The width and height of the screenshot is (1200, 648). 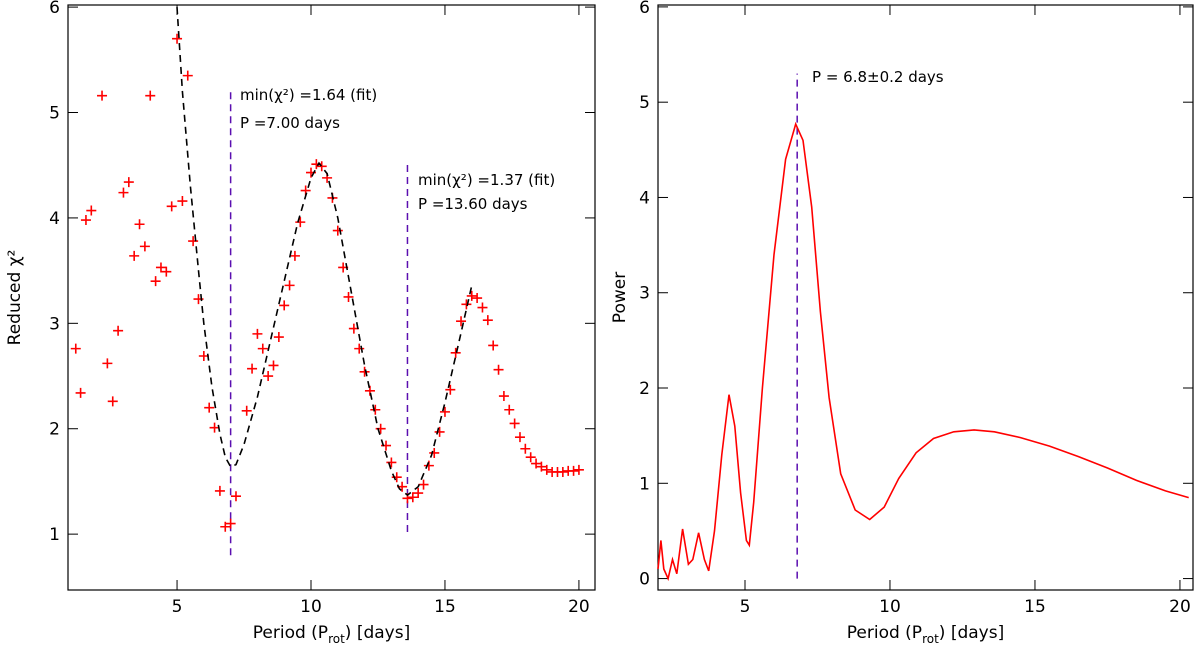 What do you see at coordinates (579, 607) in the screenshot?
I see `x-tick-label: 20` at bounding box center [579, 607].